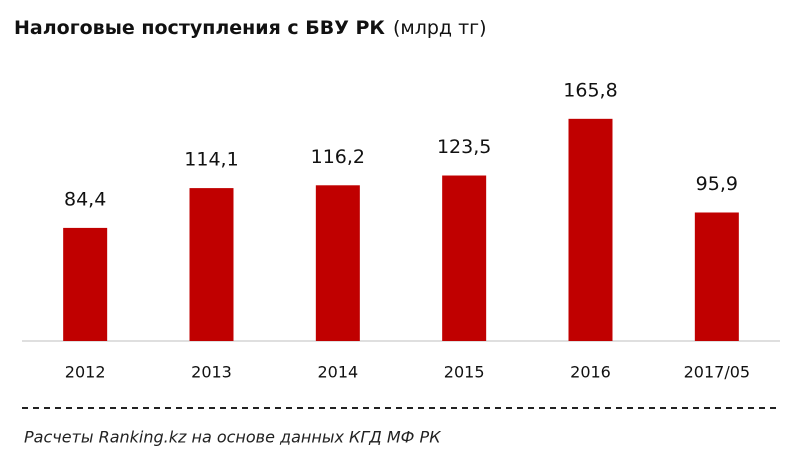  I want to click on x-tick-label: 2014, so click(337, 372).